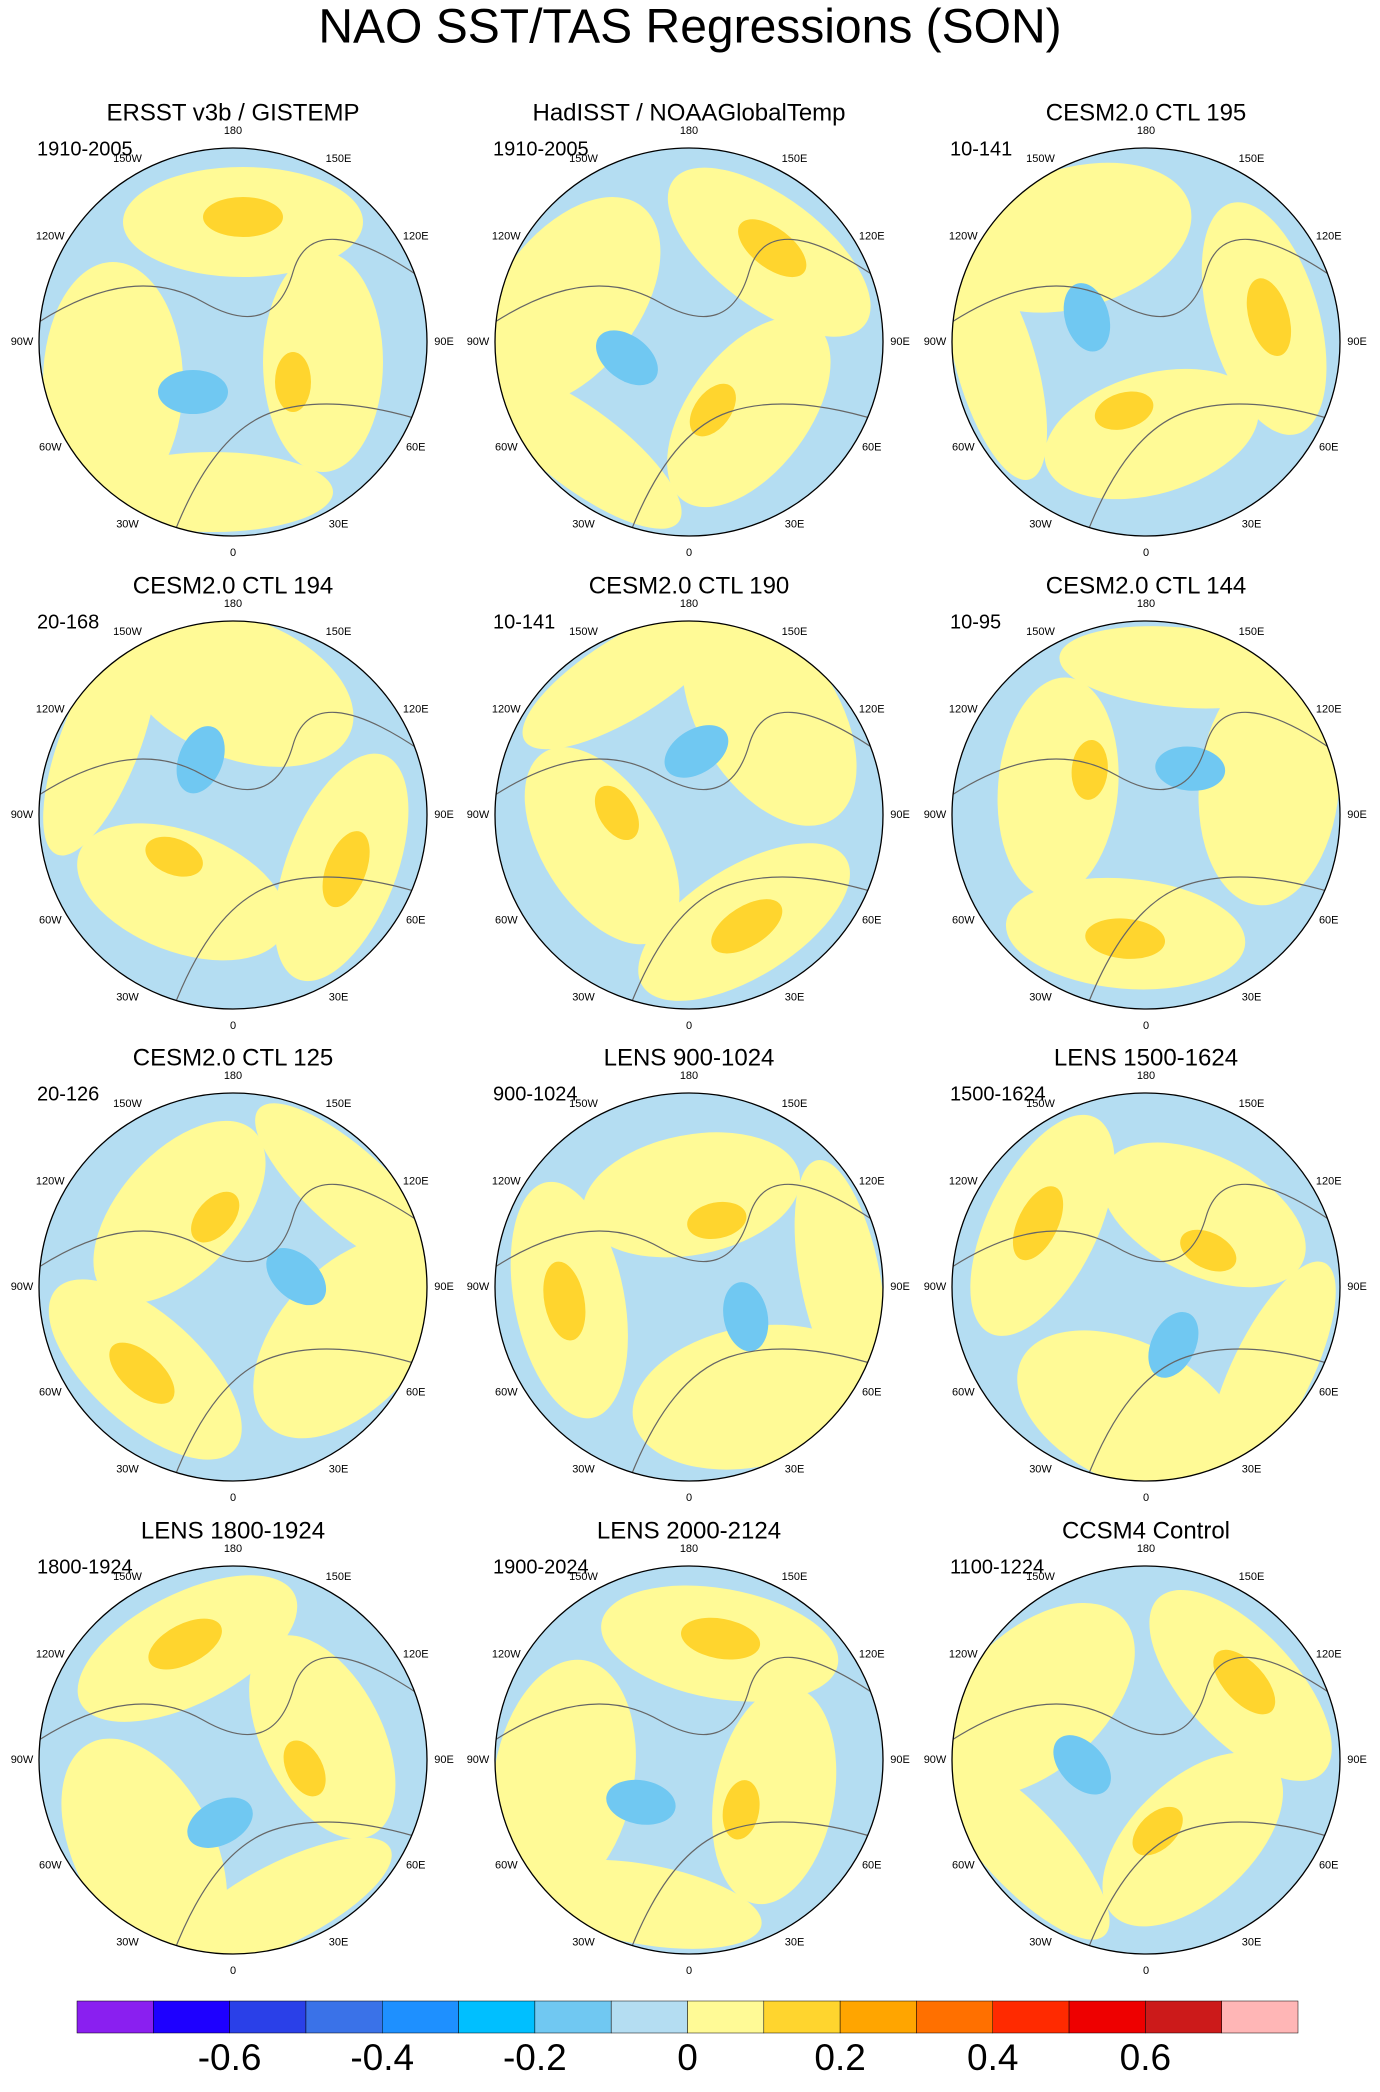 The image size is (1380, 2092). What do you see at coordinates (233, 1057) in the screenshot?
I see `panel-title: CESM2.0 CTL 125` at bounding box center [233, 1057].